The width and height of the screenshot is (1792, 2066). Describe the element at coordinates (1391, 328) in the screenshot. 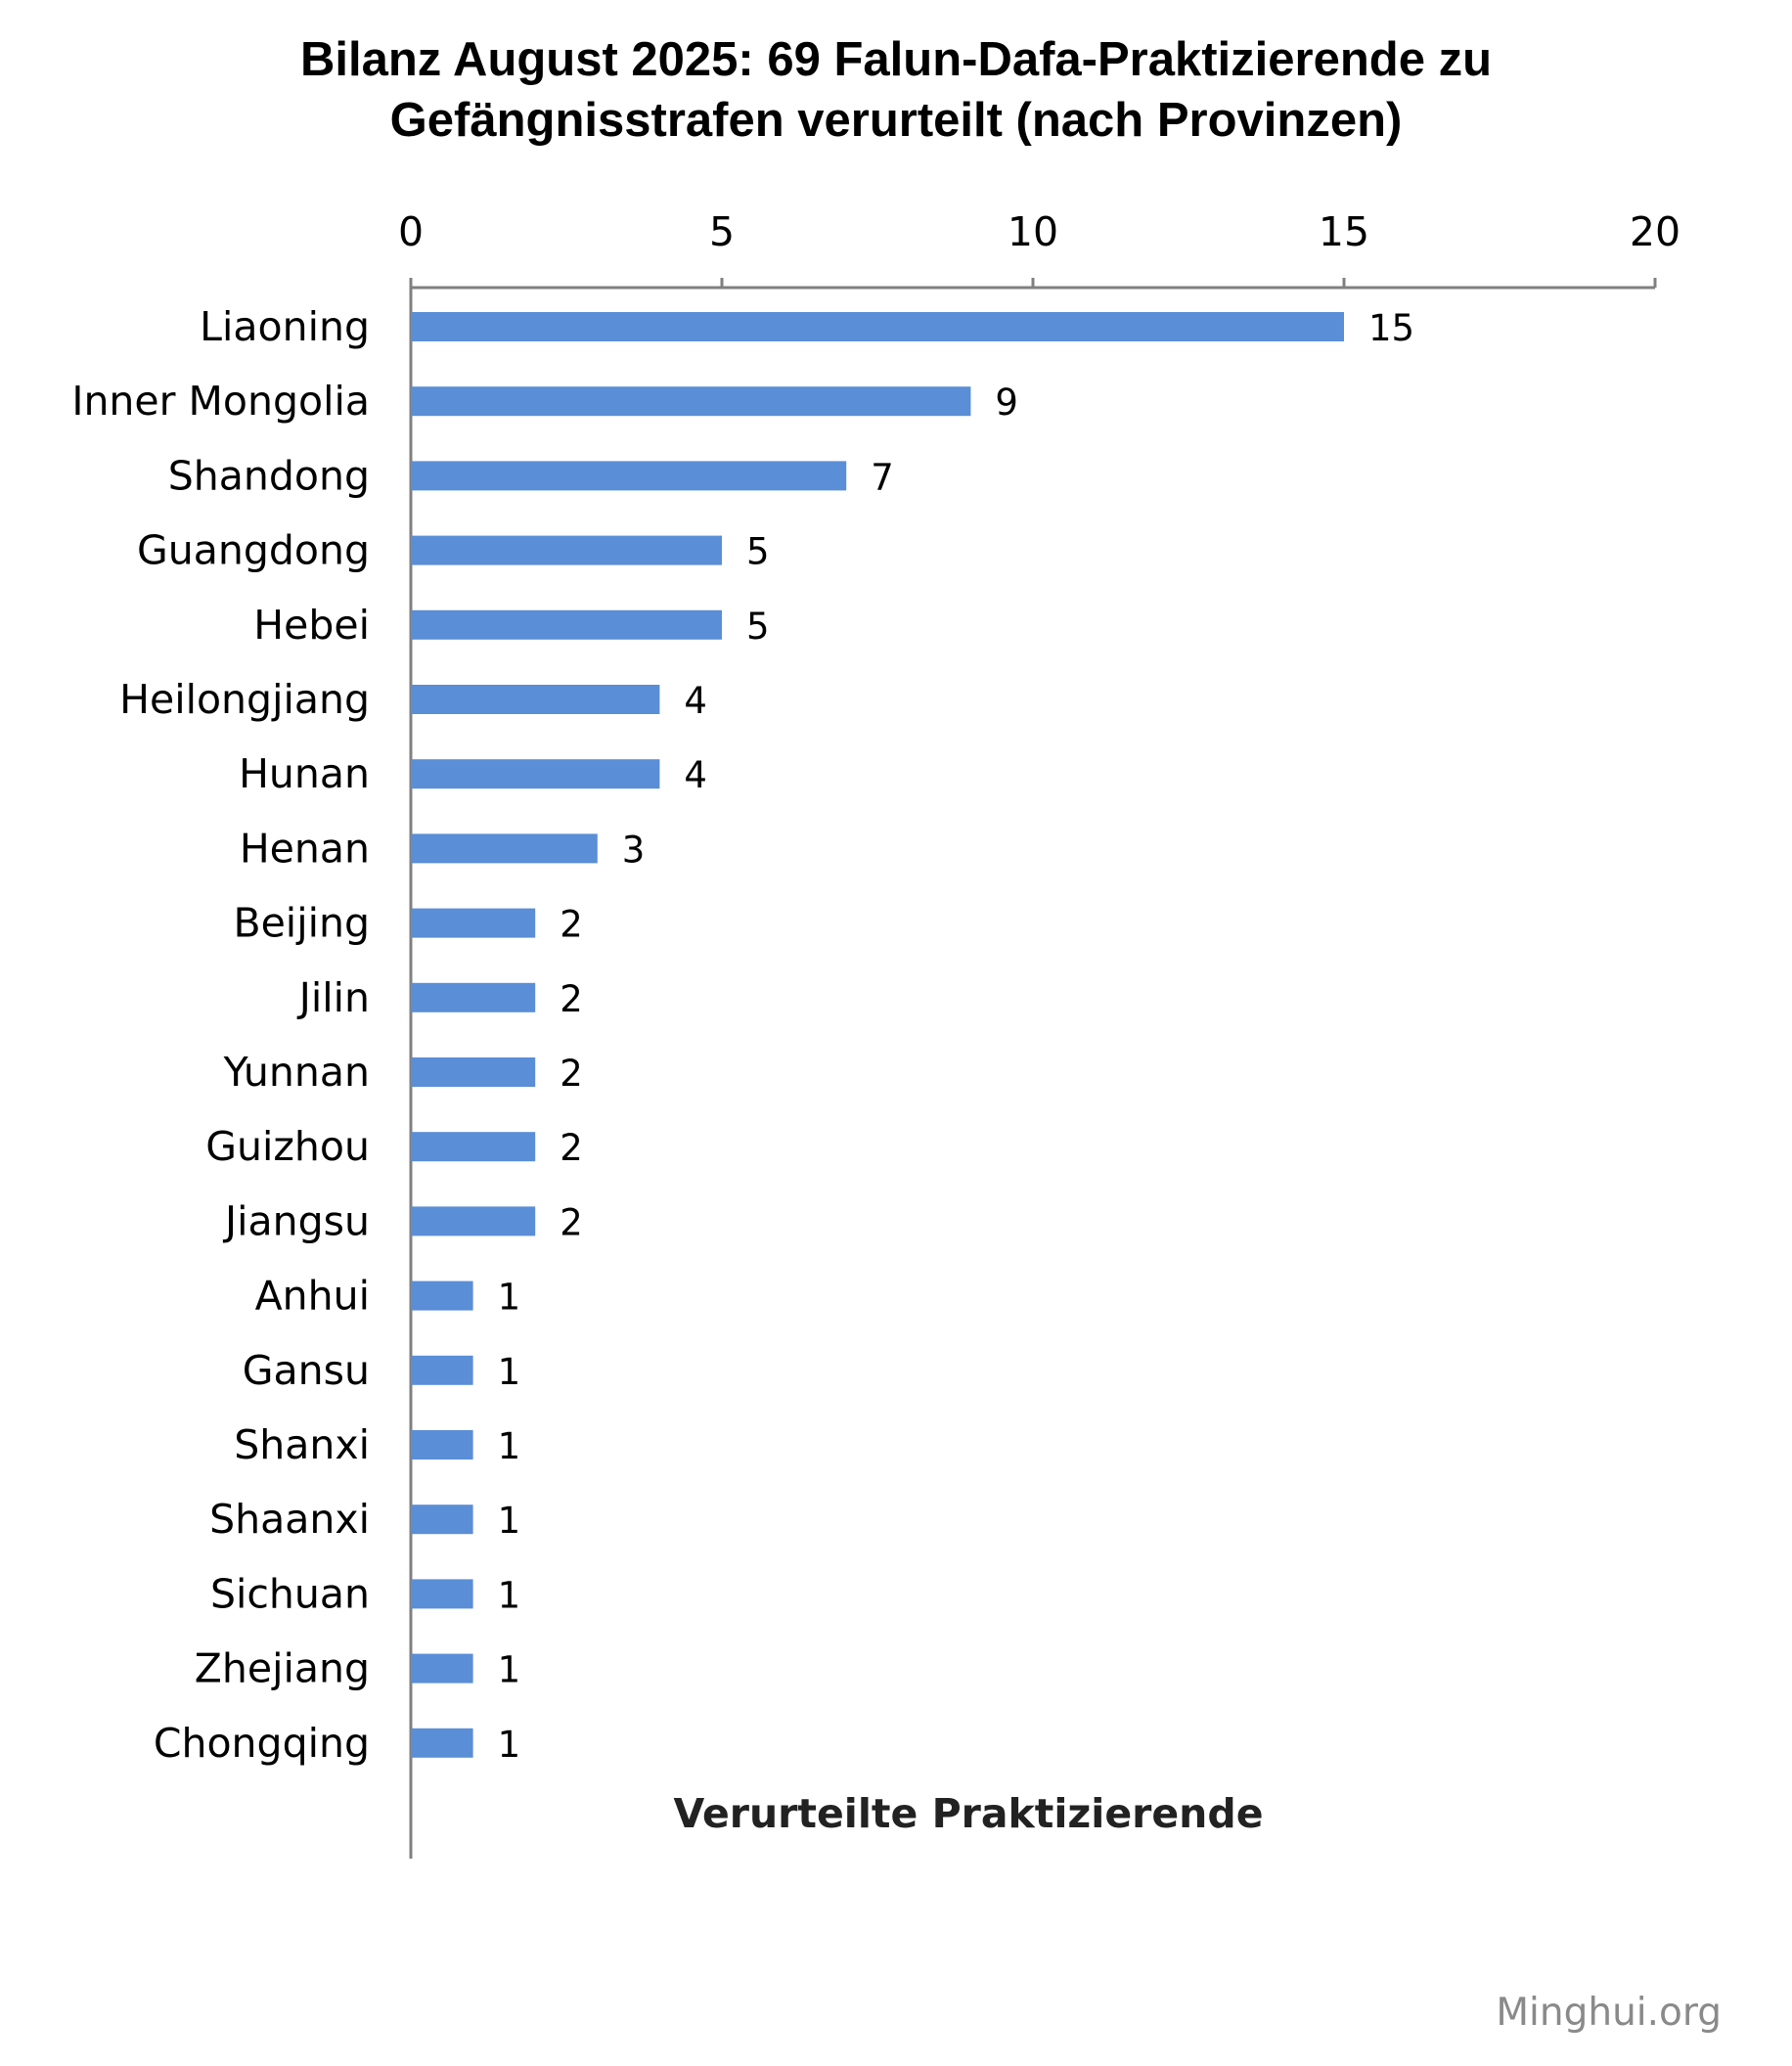

I see `data-label: 15` at that location.